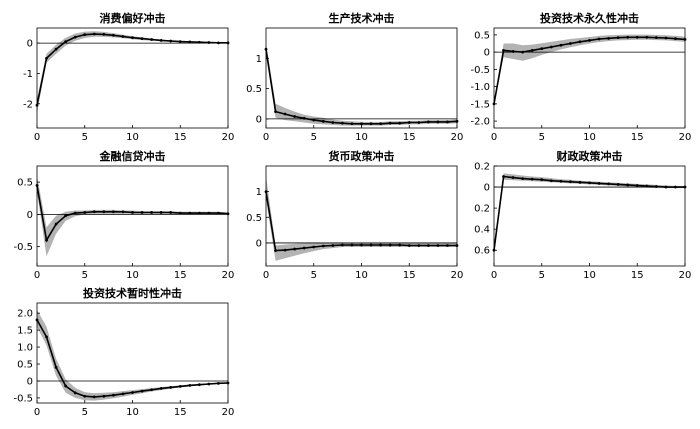  What do you see at coordinates (589, 18) in the screenshot?
I see `panel-title: 投资技术永久性冲击` at bounding box center [589, 18].